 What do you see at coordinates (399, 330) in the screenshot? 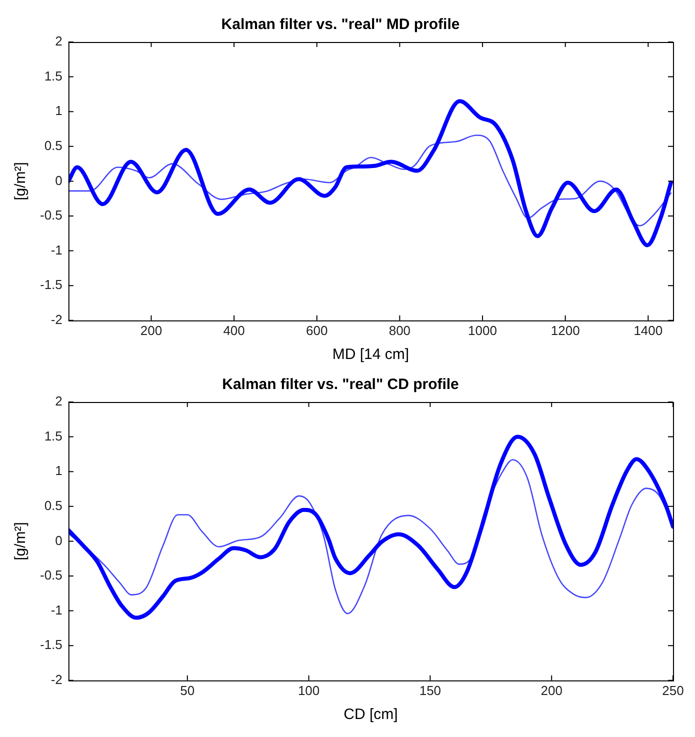
I see `x-tick-label: 800` at bounding box center [399, 330].